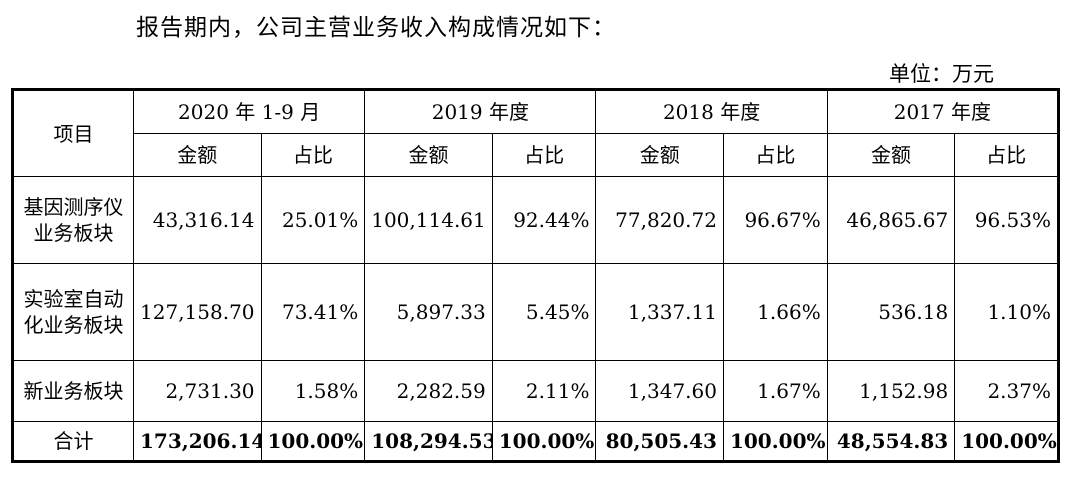 Image resolution: width=1080 pixels, height=481 pixels. I want to click on share-cell: 2.37%, so click(1006, 391).